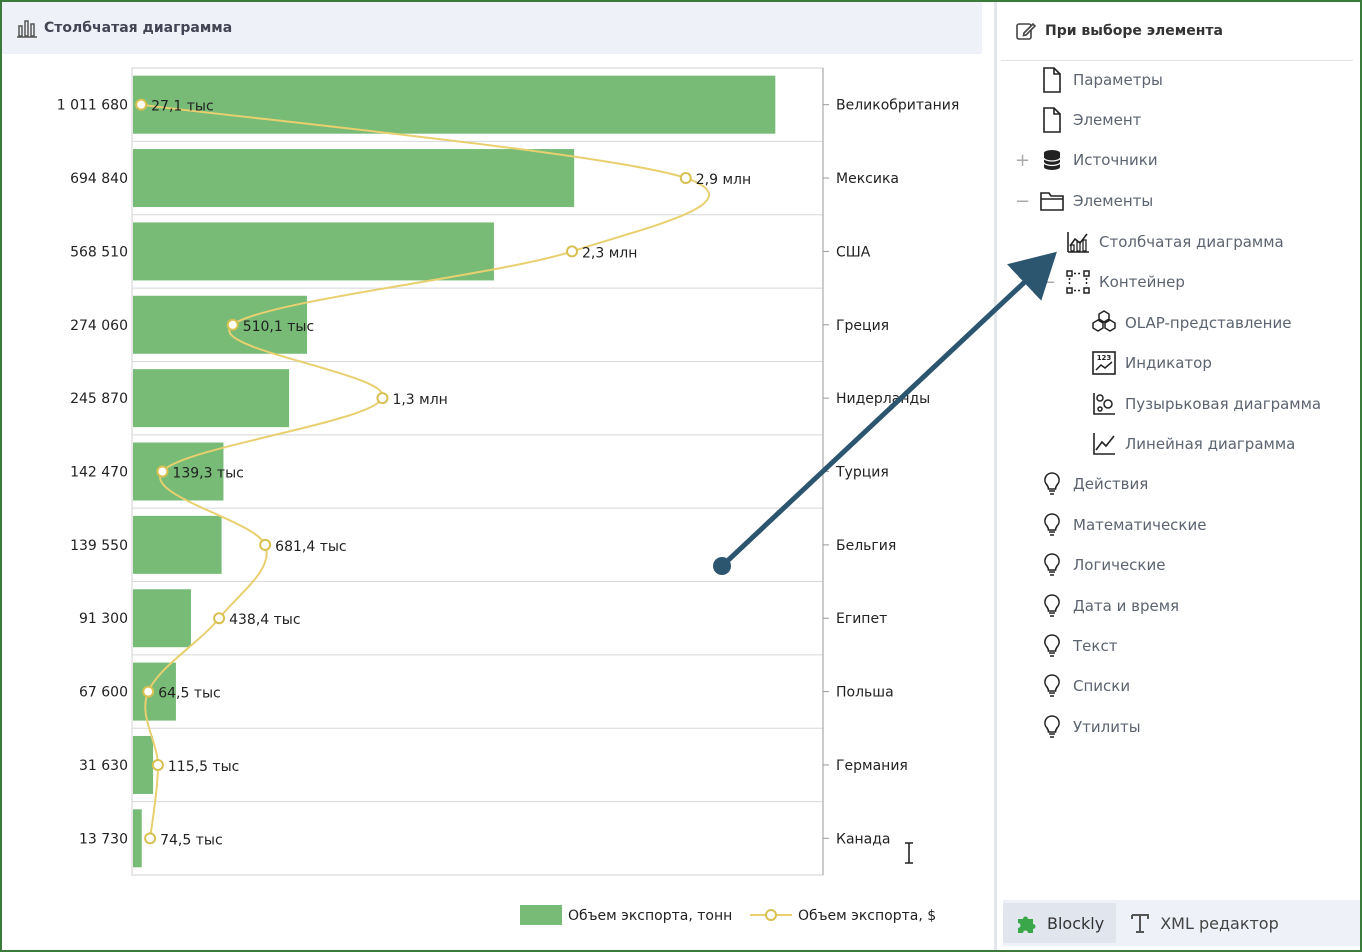 The width and height of the screenshot is (1362, 952). What do you see at coordinates (1104, 363) in the screenshot?
I see `indicator-icon: 123` at bounding box center [1104, 363].